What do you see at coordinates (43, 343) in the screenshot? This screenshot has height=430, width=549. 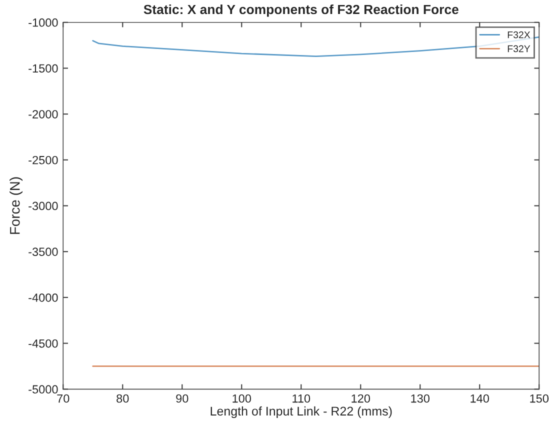 I see `y-tick-label: -4500` at bounding box center [43, 343].